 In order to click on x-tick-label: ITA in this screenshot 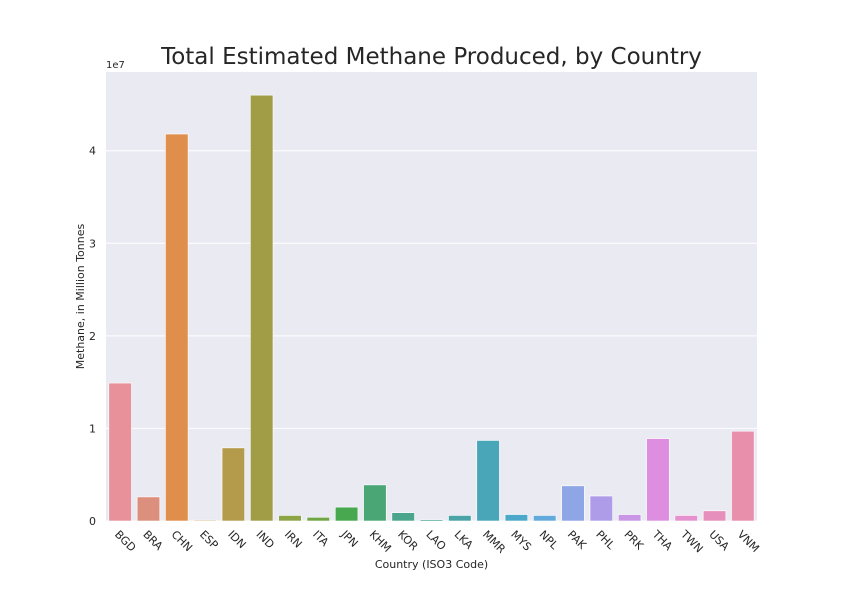, I will do `click(320, 538)`.